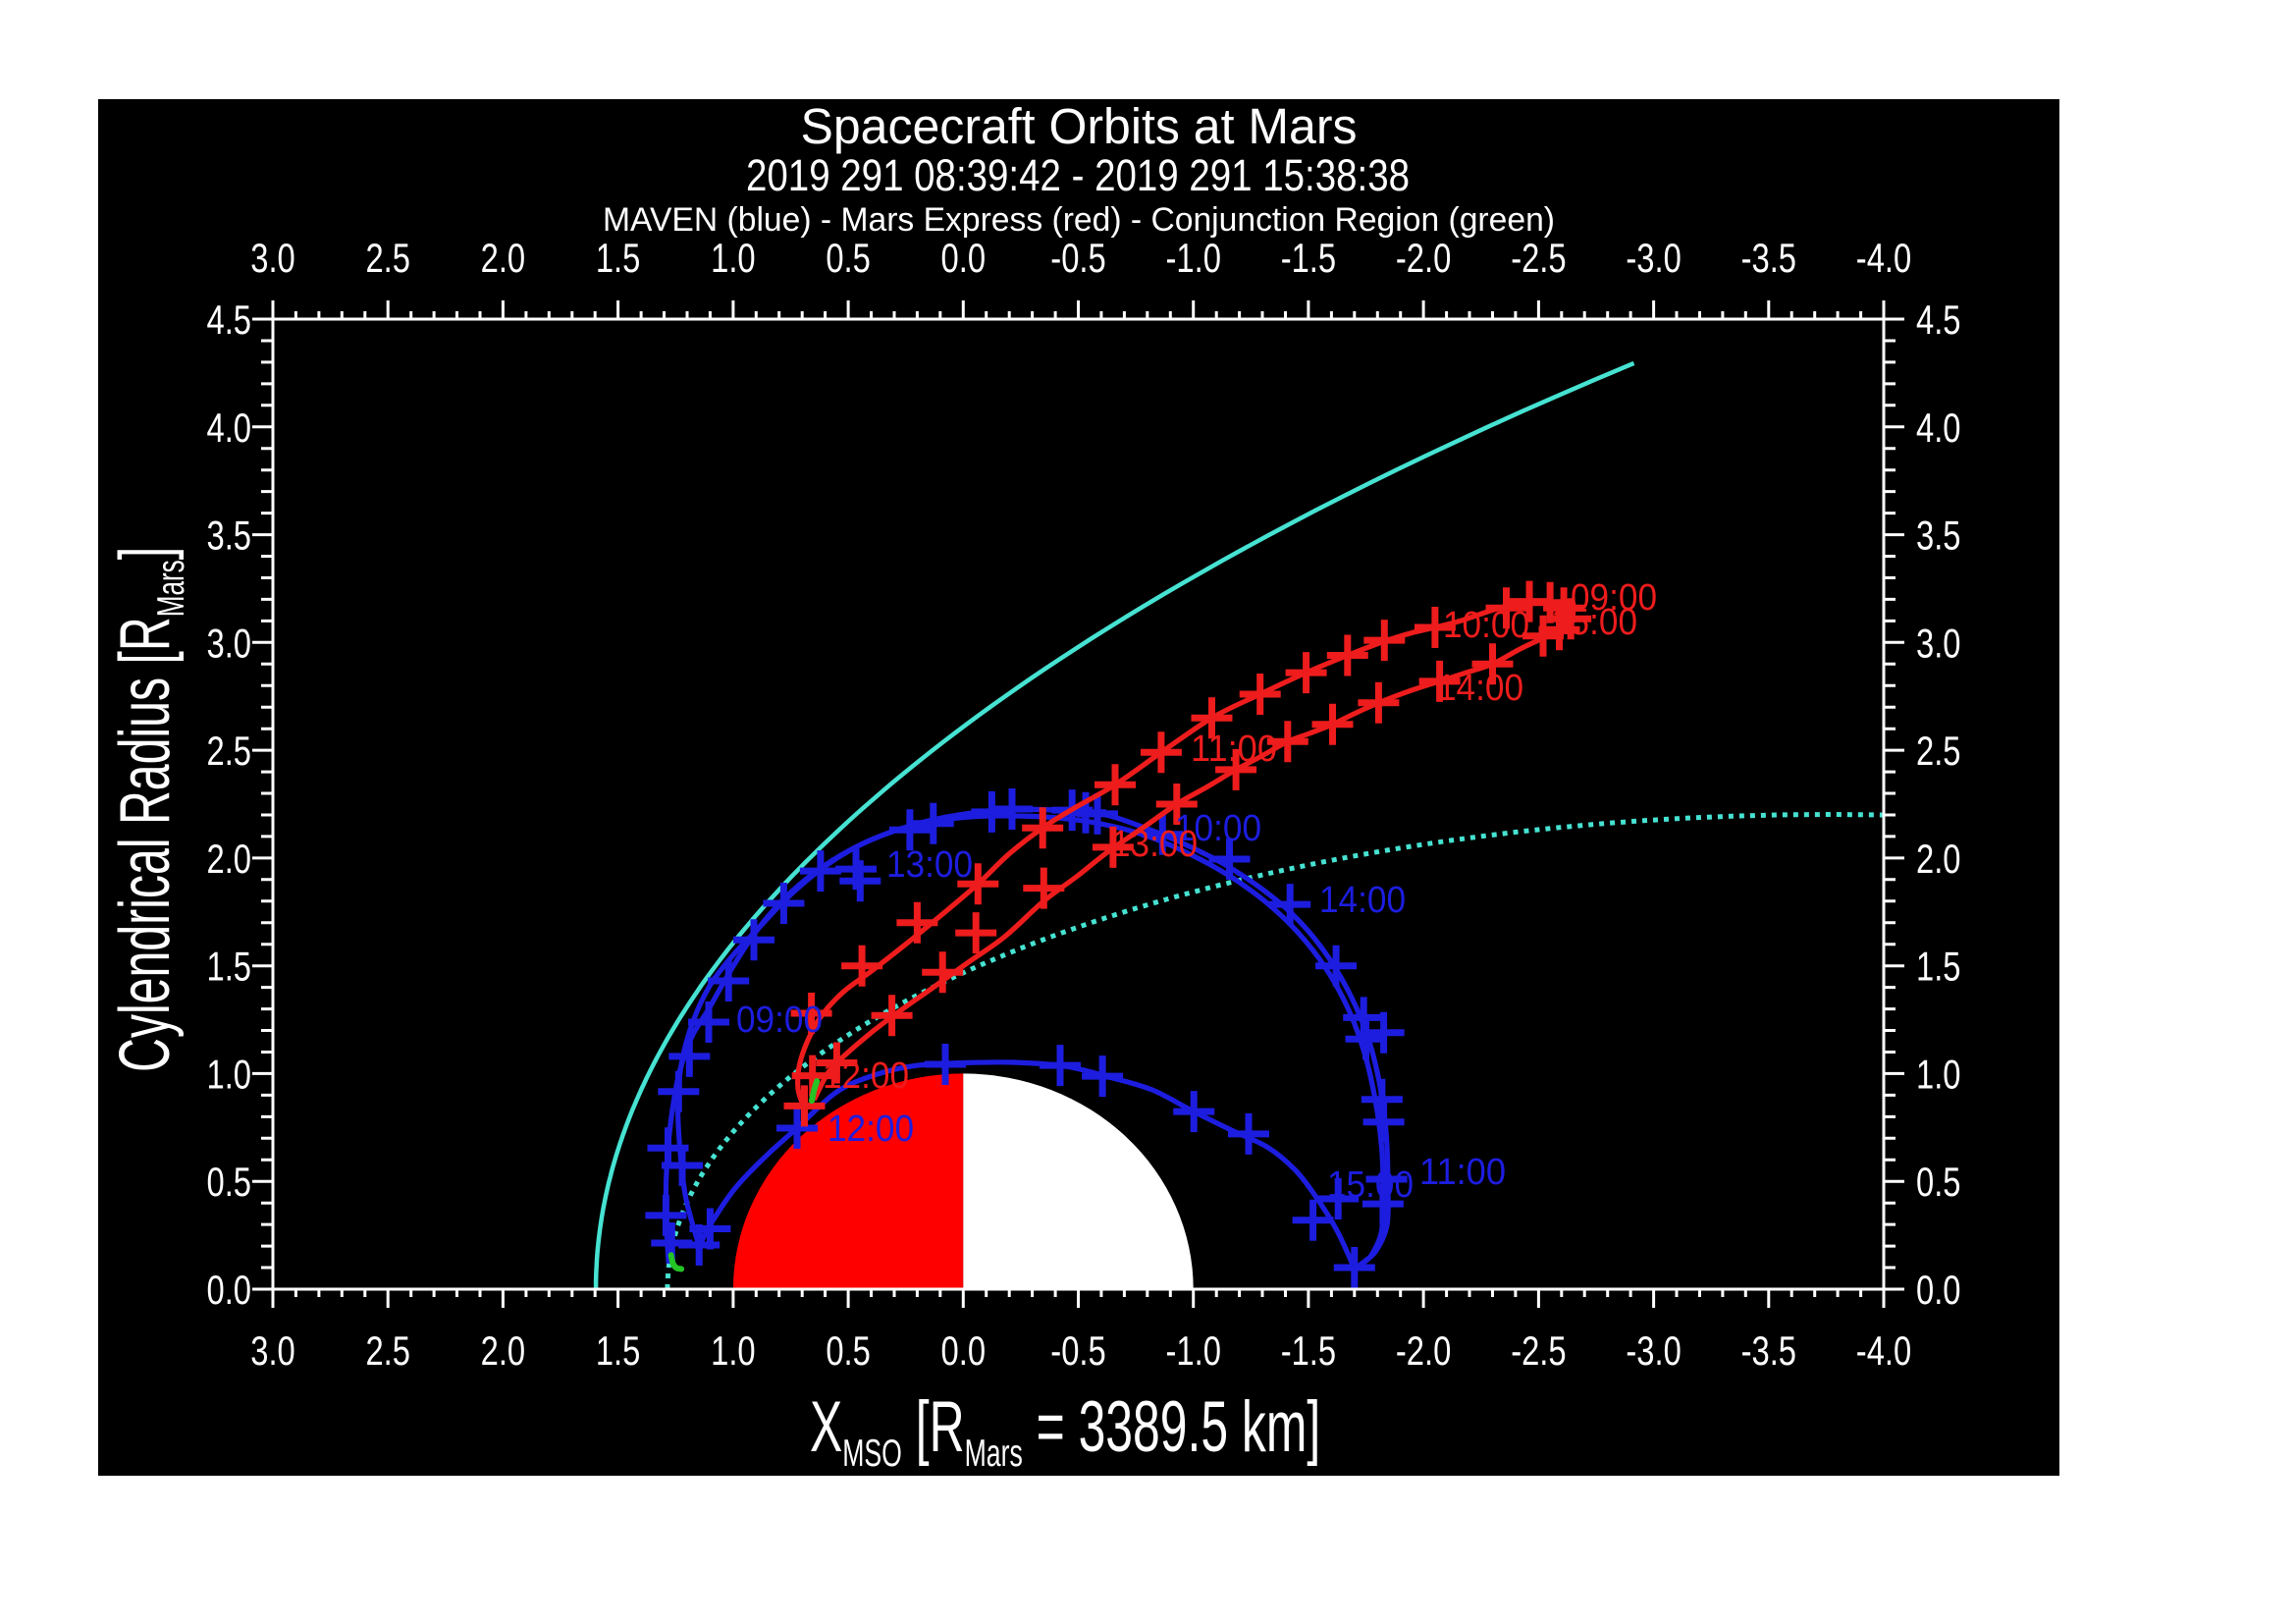 Image resolution: width=2296 pixels, height=1623 pixels. I want to click on svg-text: Cylendrical Radius [RMars], so click(149, 809).